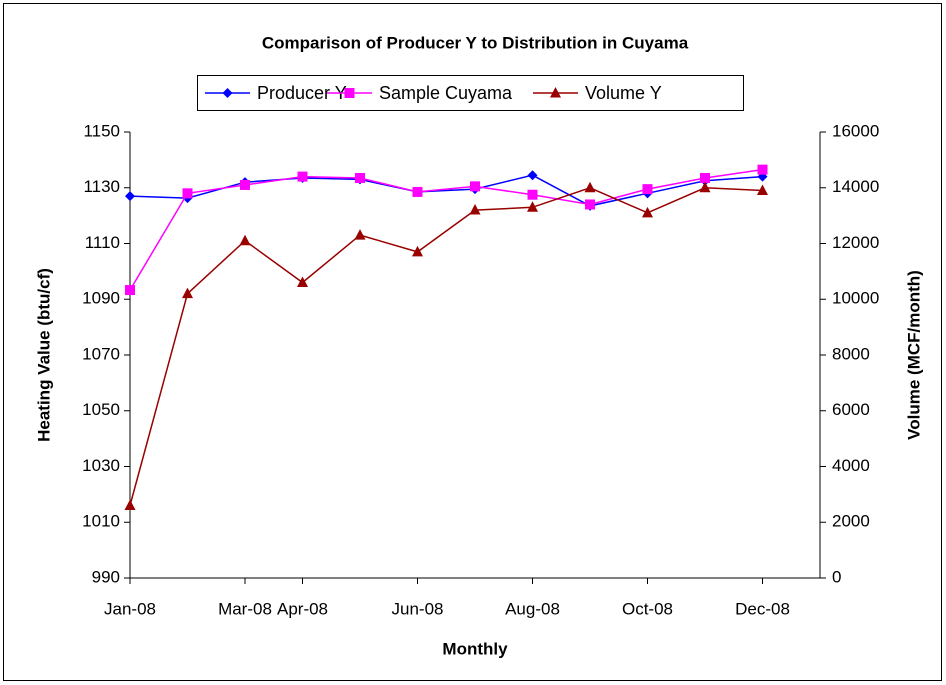 The image size is (946, 685). Describe the element at coordinates (101, 353) in the screenshot. I see `y-tick-label: 1070` at that location.